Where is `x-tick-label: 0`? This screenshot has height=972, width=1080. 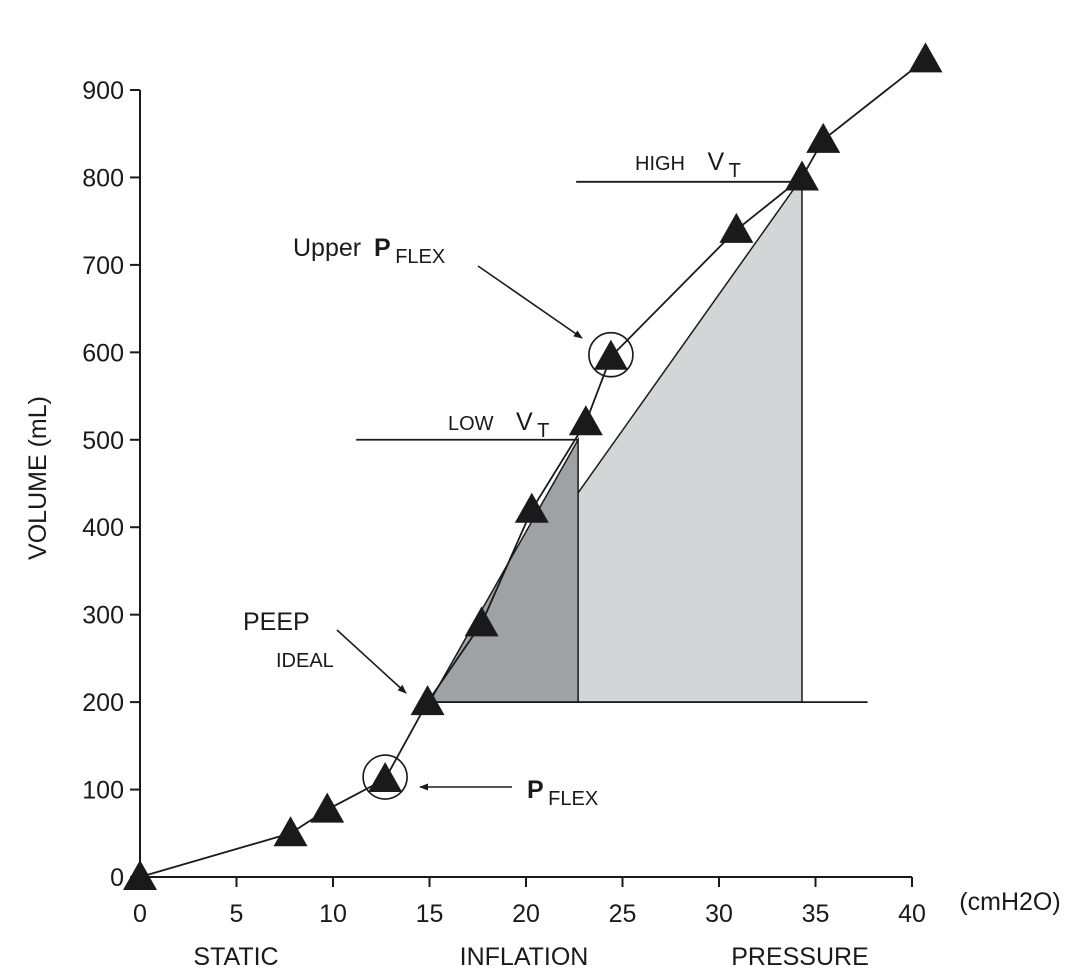 x-tick-label: 0 is located at coordinates (140, 914).